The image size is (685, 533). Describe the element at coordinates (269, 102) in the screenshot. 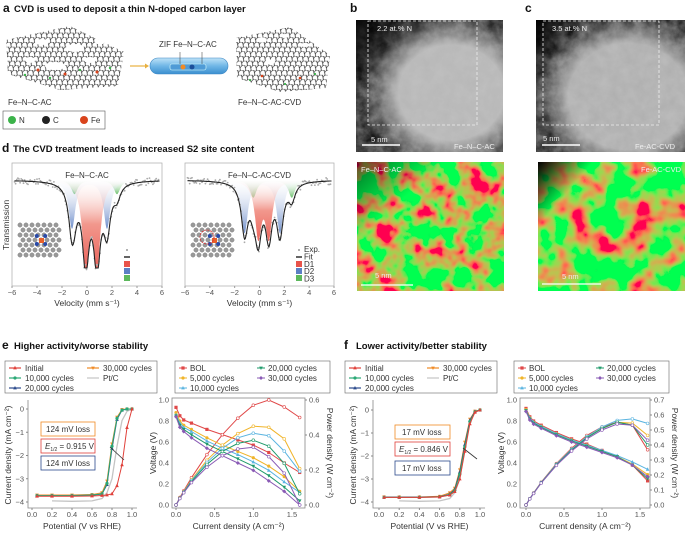

I see `sheet-label-after: Fe–N–C-AC-CVD` at that location.